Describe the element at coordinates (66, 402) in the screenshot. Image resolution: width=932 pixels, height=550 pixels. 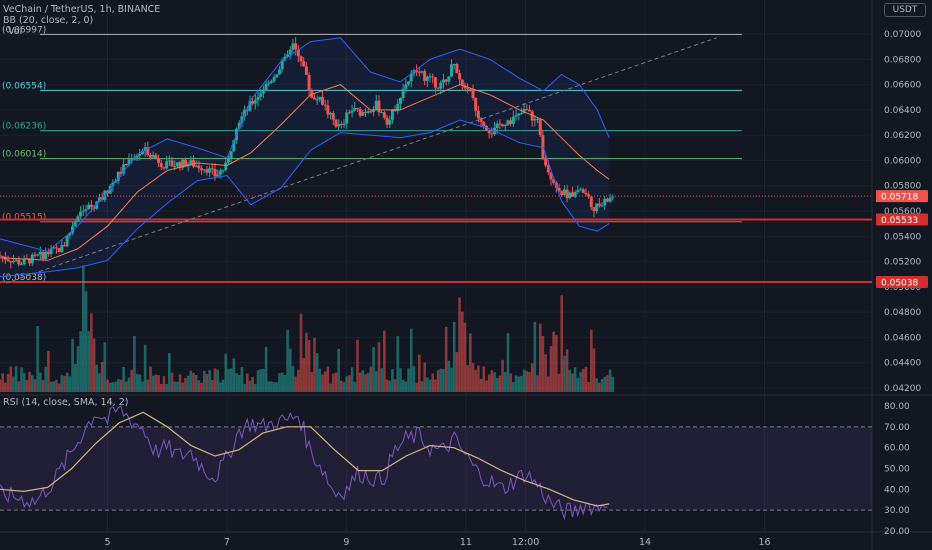
I see `rsi-indicator-label: RSI (14, close, SMA, 14, 2)` at that location.